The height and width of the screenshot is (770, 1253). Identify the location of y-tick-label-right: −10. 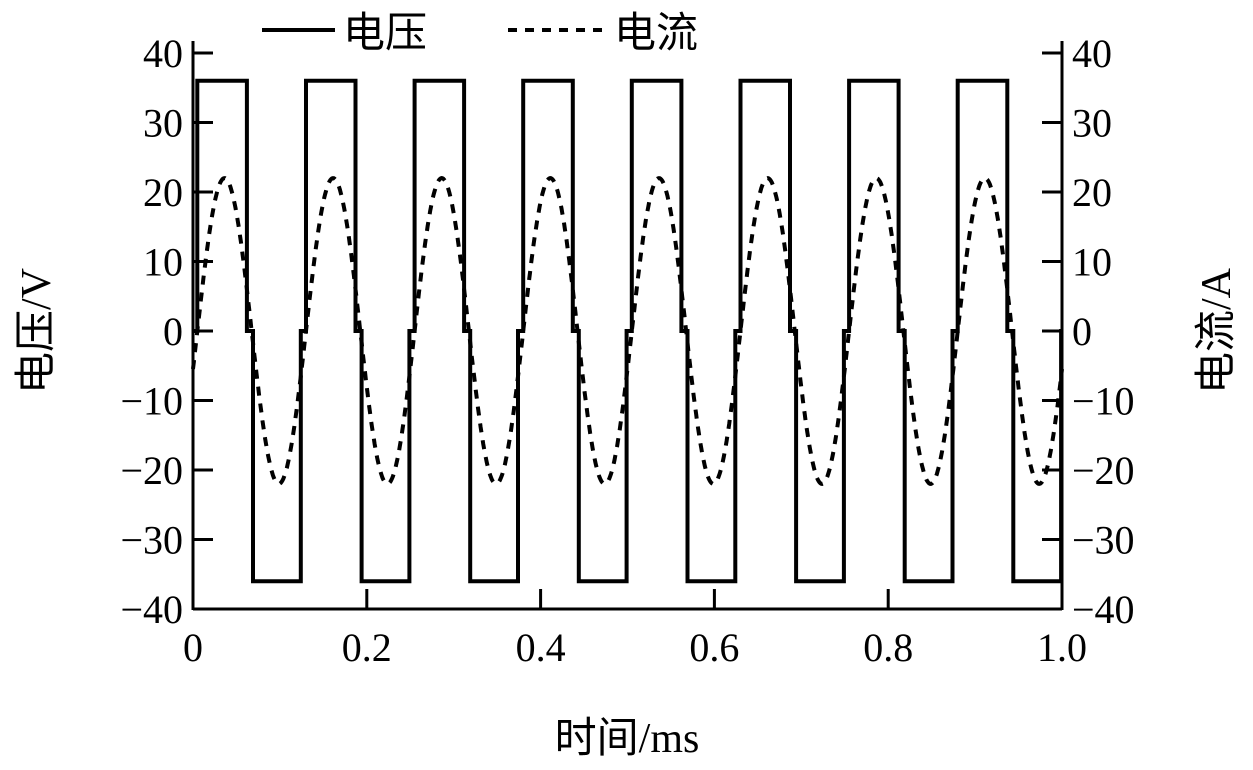
(1103, 401).